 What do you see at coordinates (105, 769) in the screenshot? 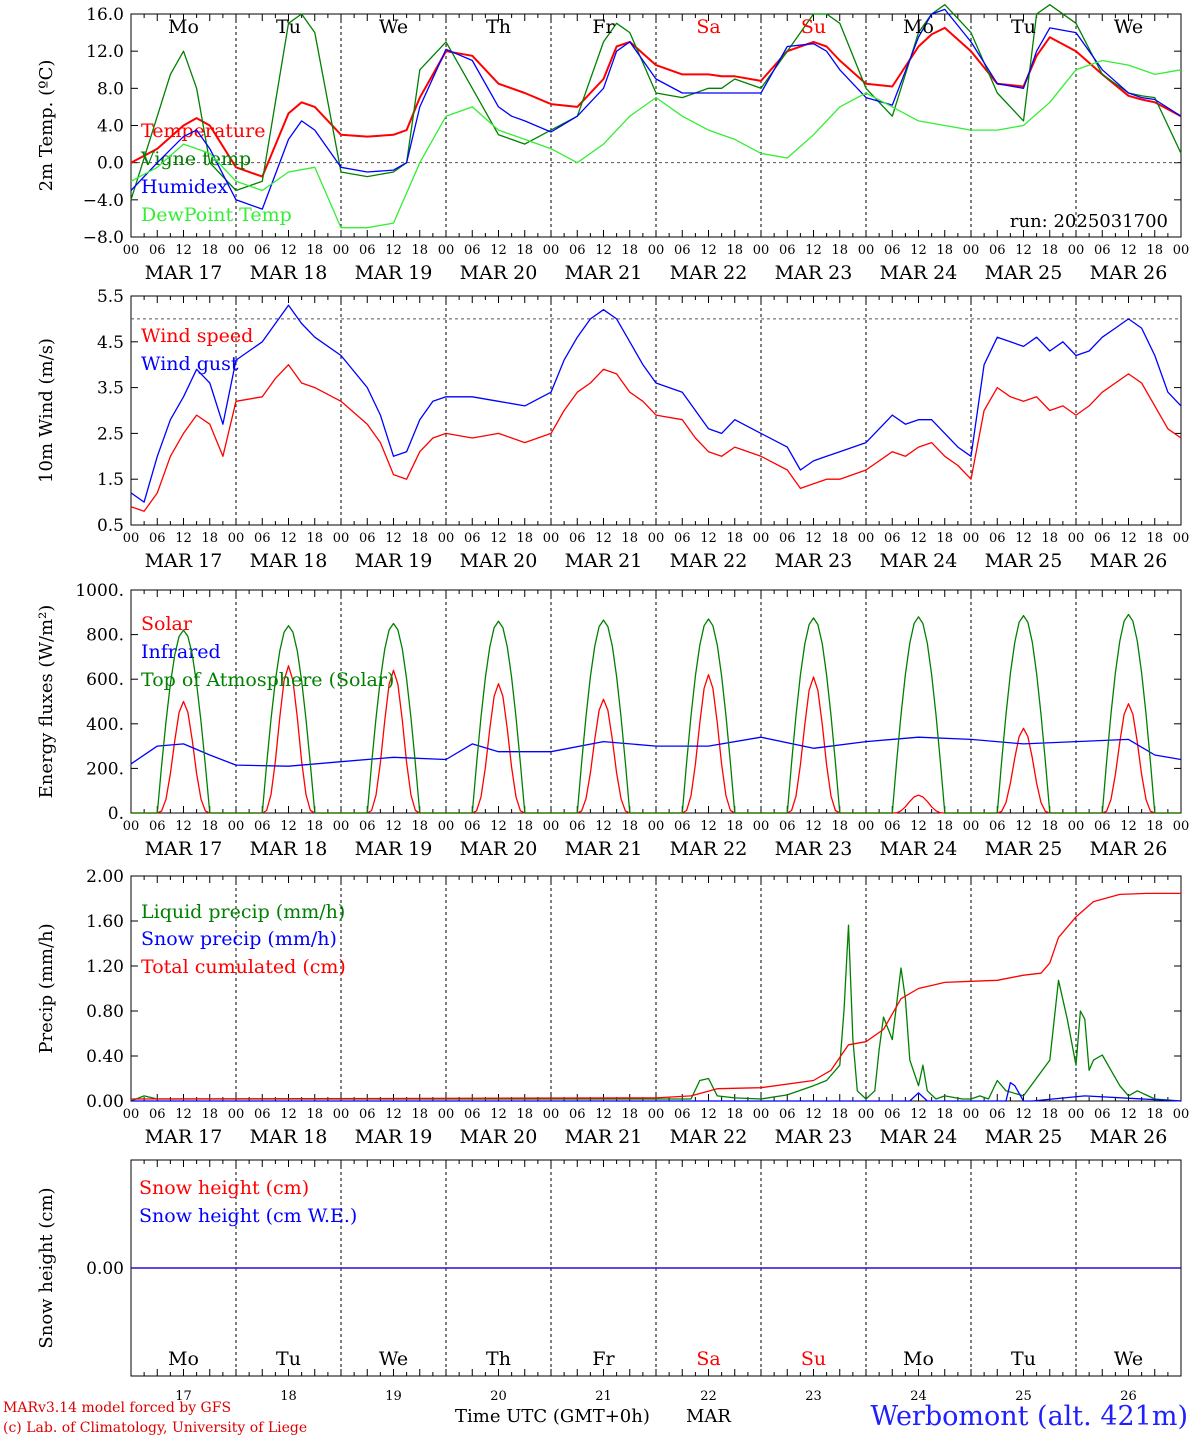
I see `y-tick-label: 200.` at bounding box center [105, 769].